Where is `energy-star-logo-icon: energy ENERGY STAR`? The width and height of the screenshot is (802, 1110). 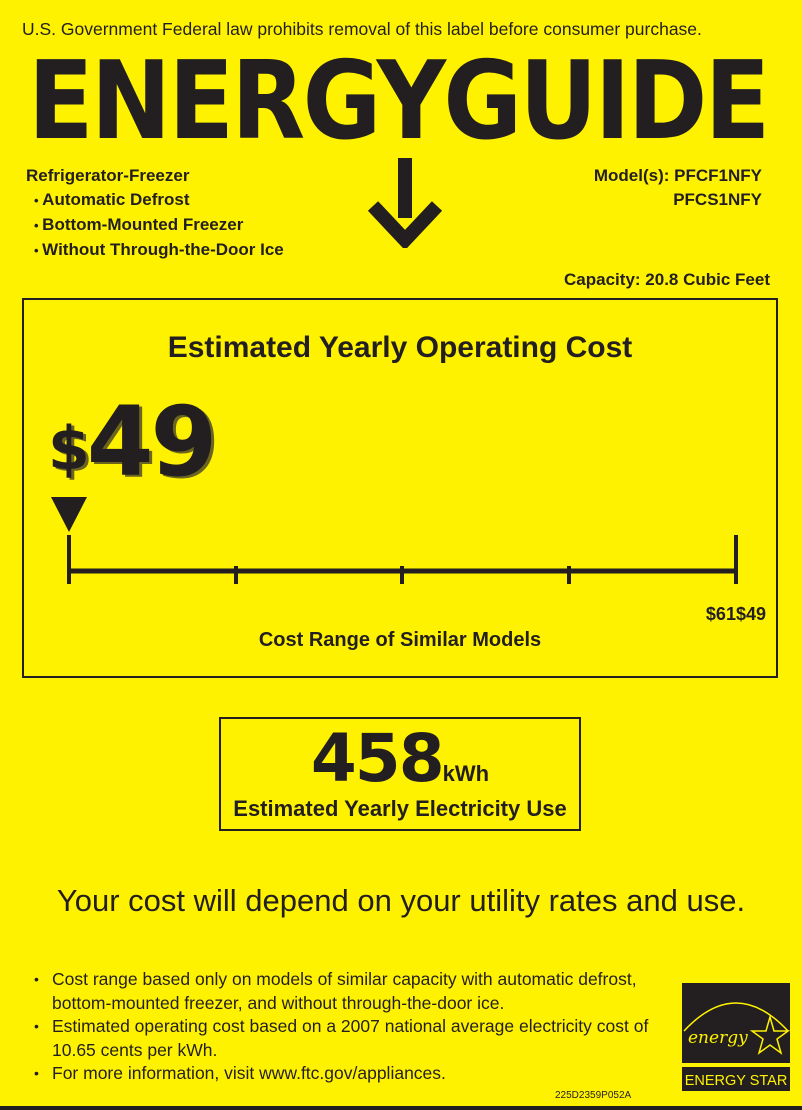
energy-star-logo-icon: energy ENERGY STAR is located at coordinates (736, 1037).